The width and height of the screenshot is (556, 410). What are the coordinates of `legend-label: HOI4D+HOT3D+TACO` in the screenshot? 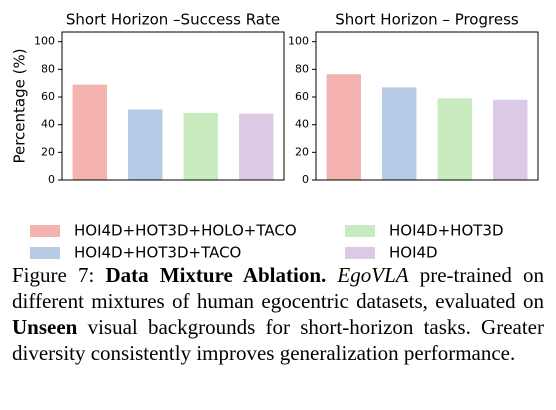 It's located at (157, 253).